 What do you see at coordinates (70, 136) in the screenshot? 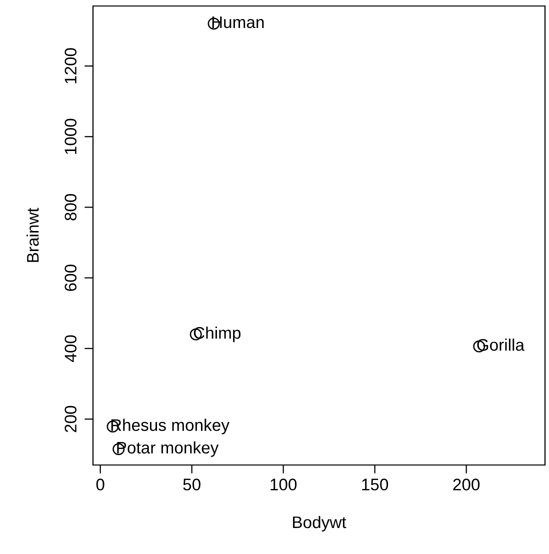
I see `y-tick-label: 1000` at bounding box center [70, 136].